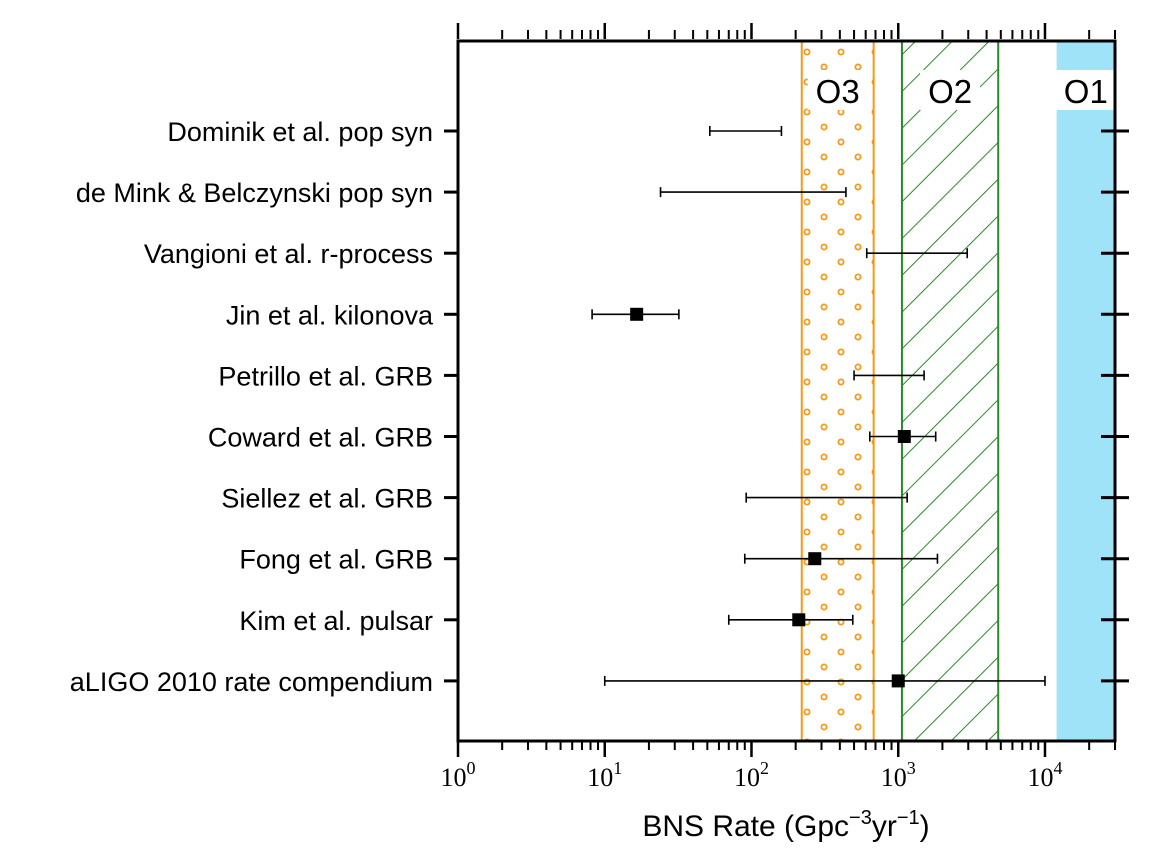 The width and height of the screenshot is (1165, 867). Describe the element at coordinates (826, 497) in the screenshot. I see `row-siellez-et-al-grb` at that location.